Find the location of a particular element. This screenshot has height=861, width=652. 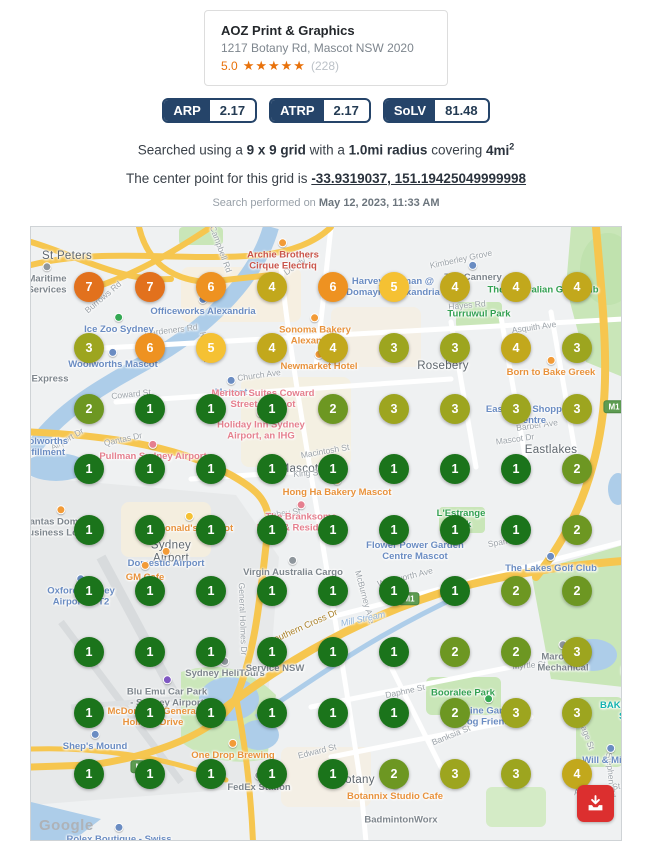

metric-chips: ARP 2.17 ATRP 2.17 SoLV 81.48 is located at coordinates (326, 111).